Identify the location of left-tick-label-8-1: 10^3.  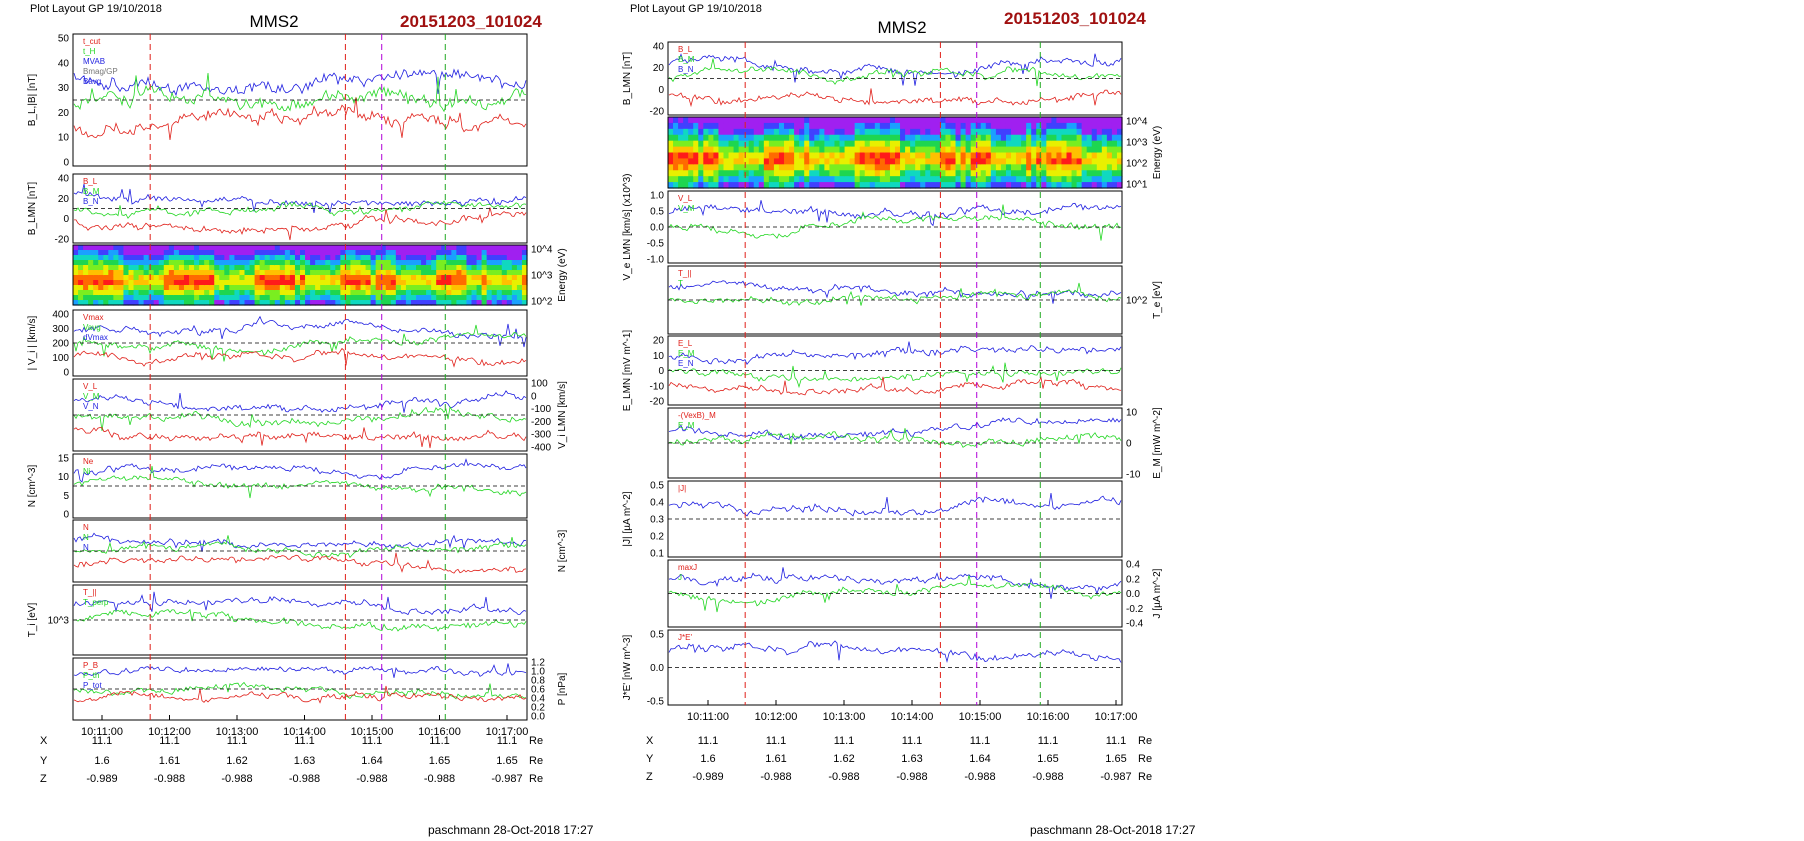
(59, 621).